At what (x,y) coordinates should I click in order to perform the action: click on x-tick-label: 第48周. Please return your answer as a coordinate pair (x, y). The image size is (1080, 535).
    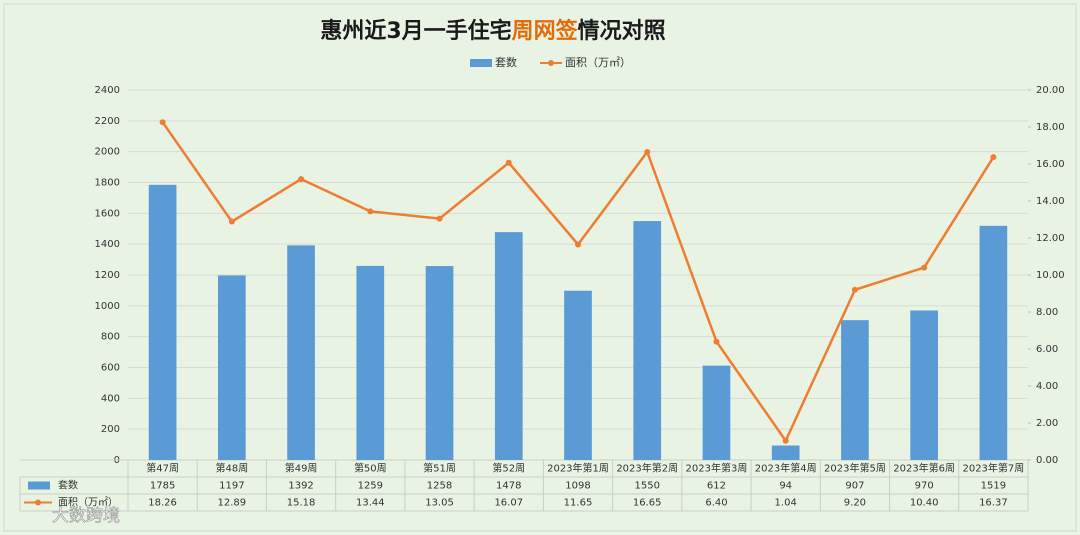
    Looking at the image, I should click on (231, 468).